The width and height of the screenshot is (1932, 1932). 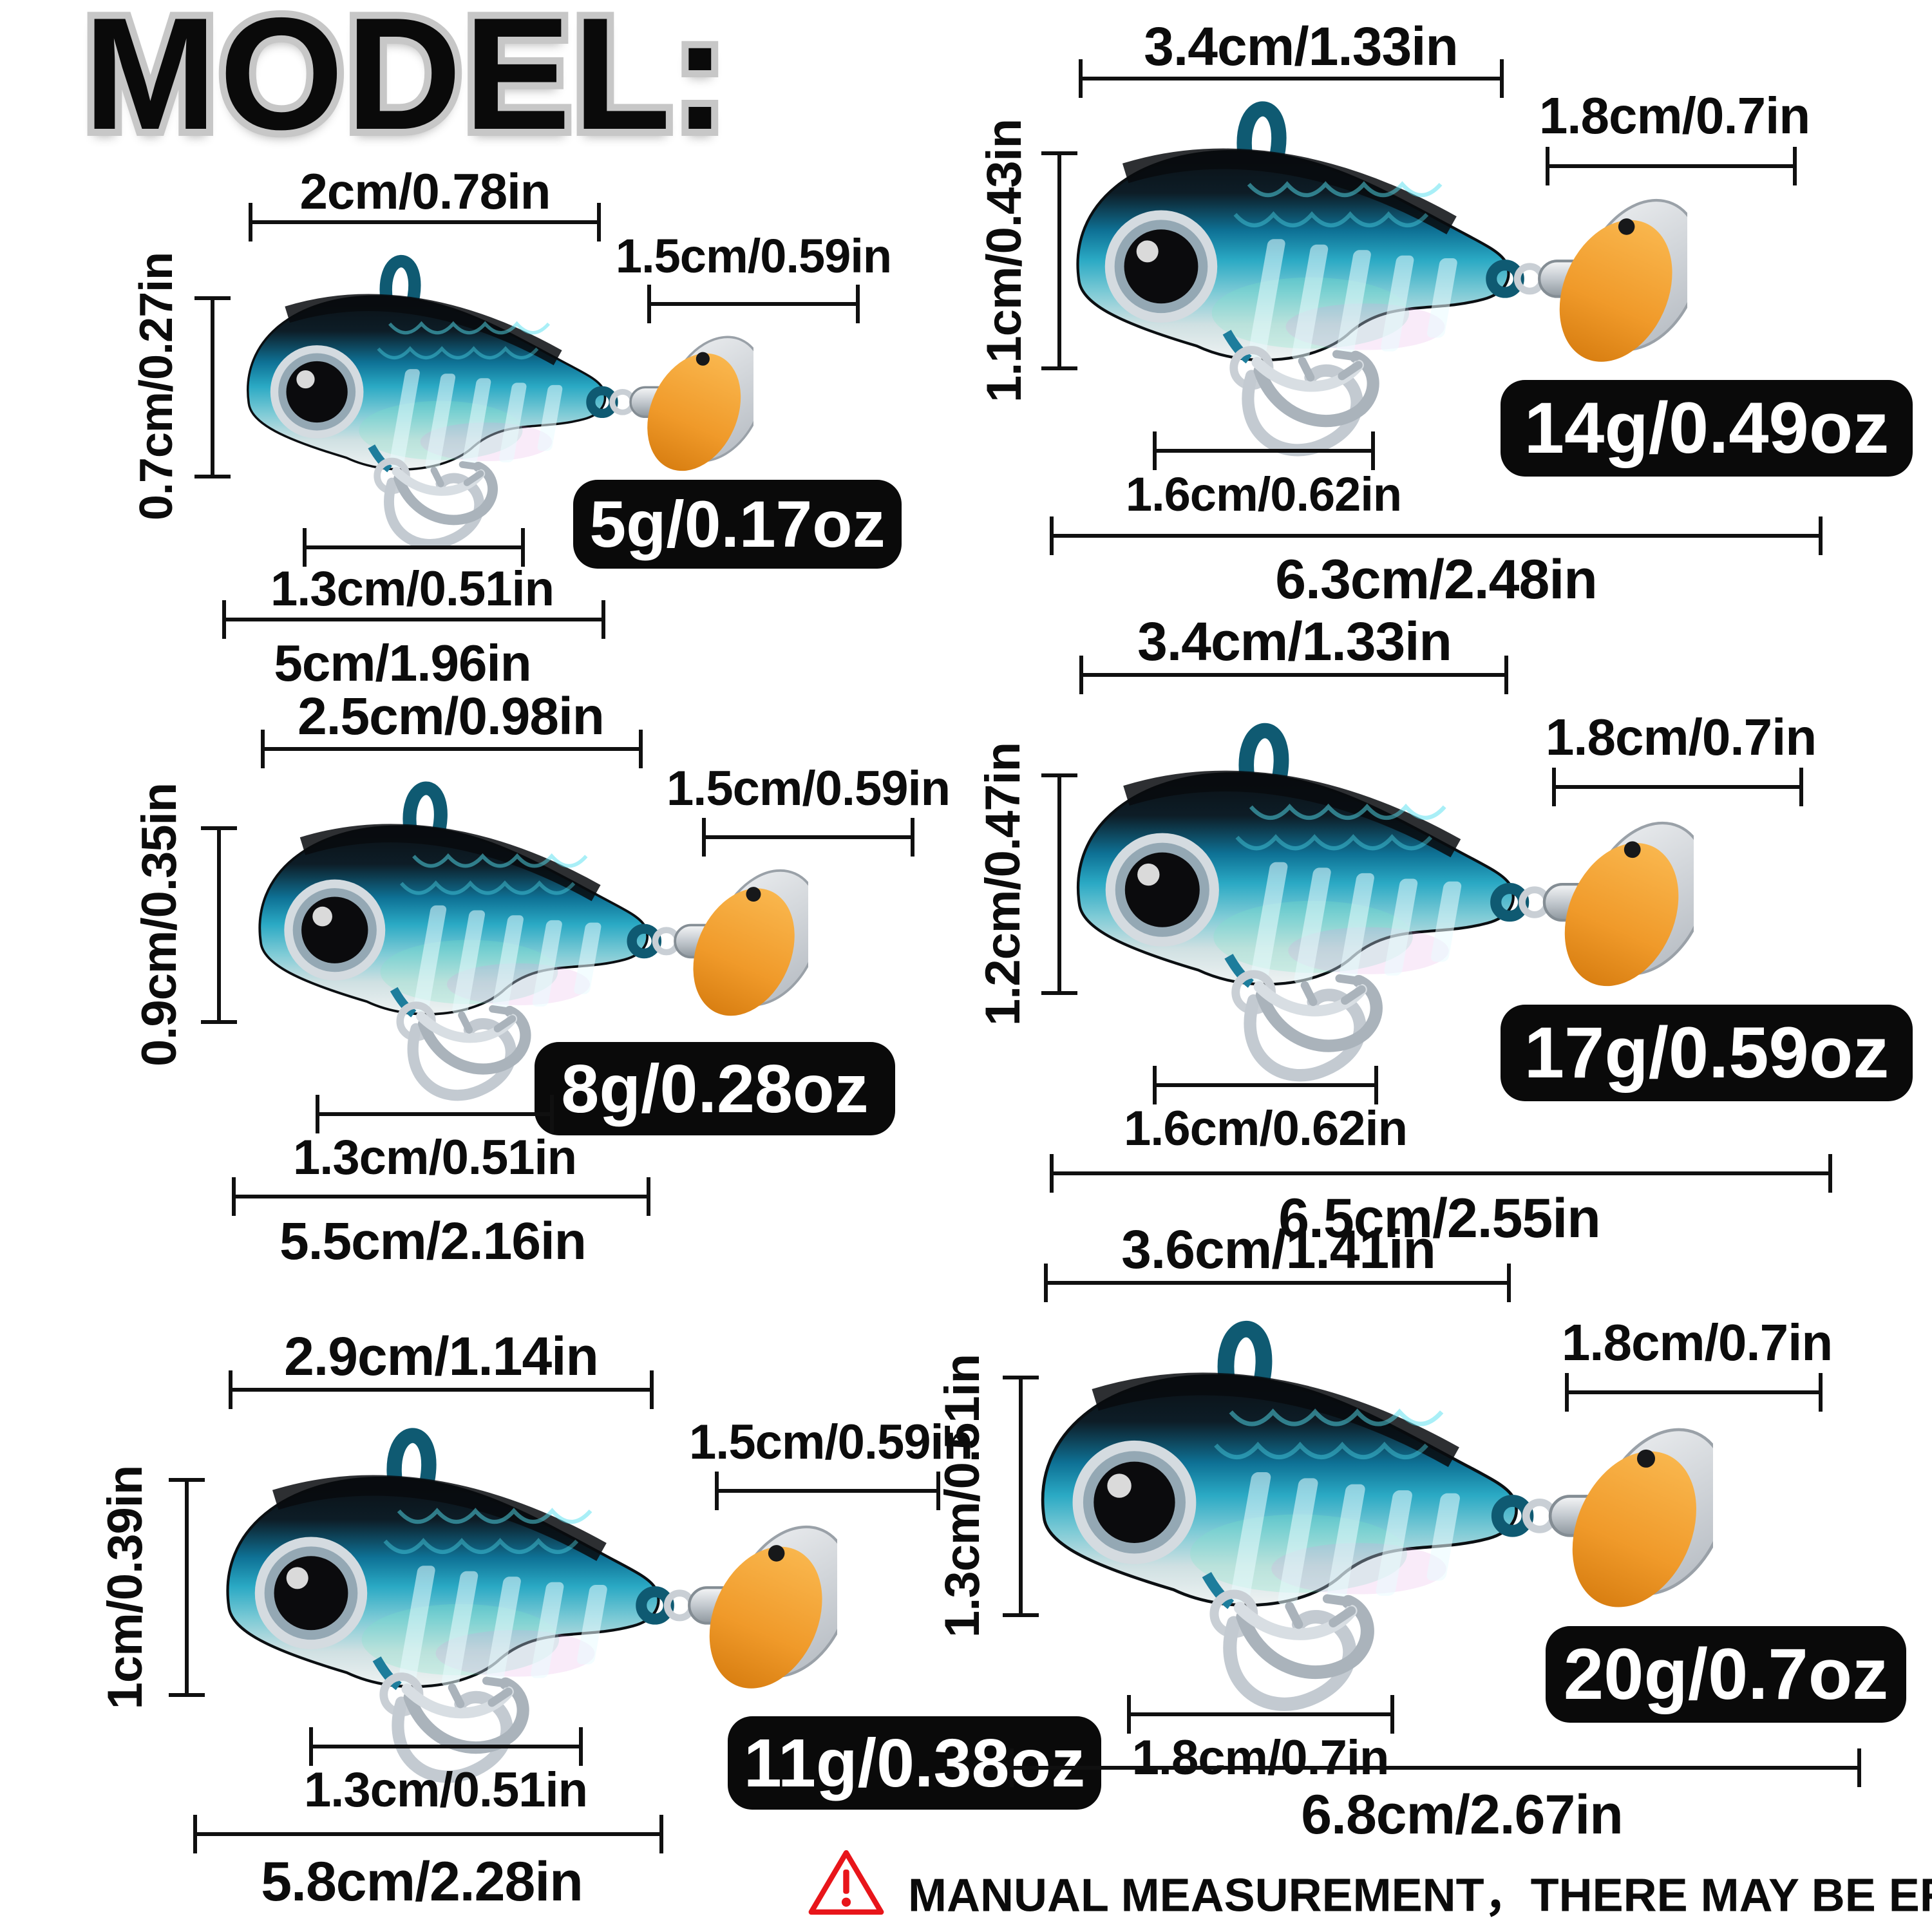 I want to click on weight-badge: 5g/0.17oz, so click(x=738, y=524).